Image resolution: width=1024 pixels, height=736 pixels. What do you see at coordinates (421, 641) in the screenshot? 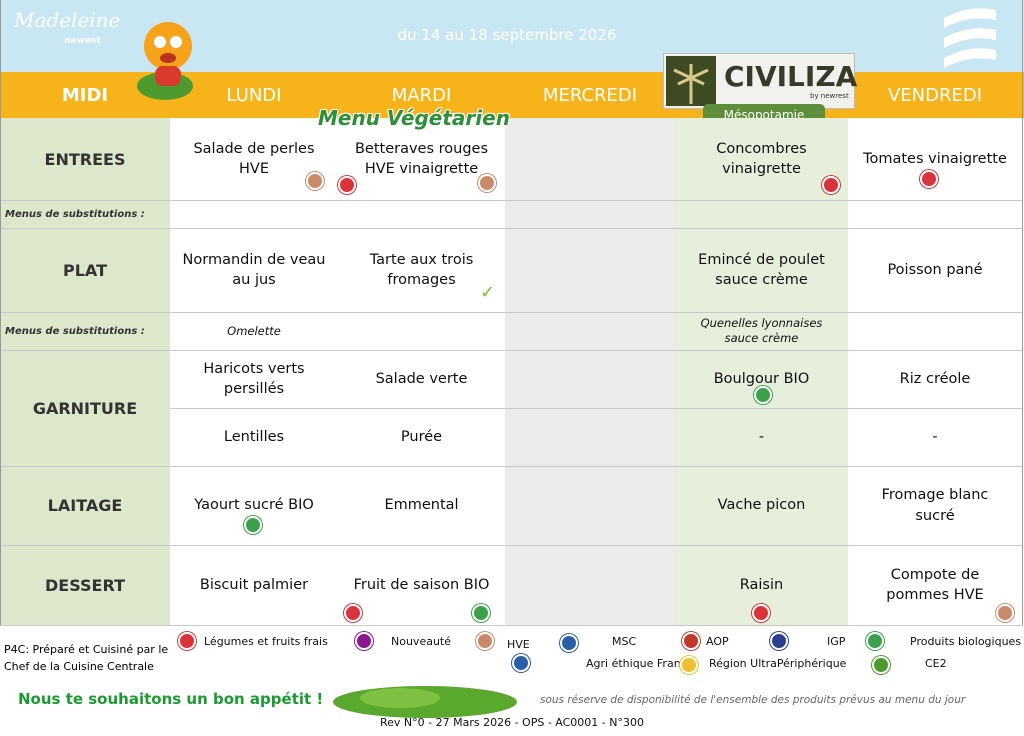
I see `legend-label: Nouveauté` at bounding box center [421, 641].